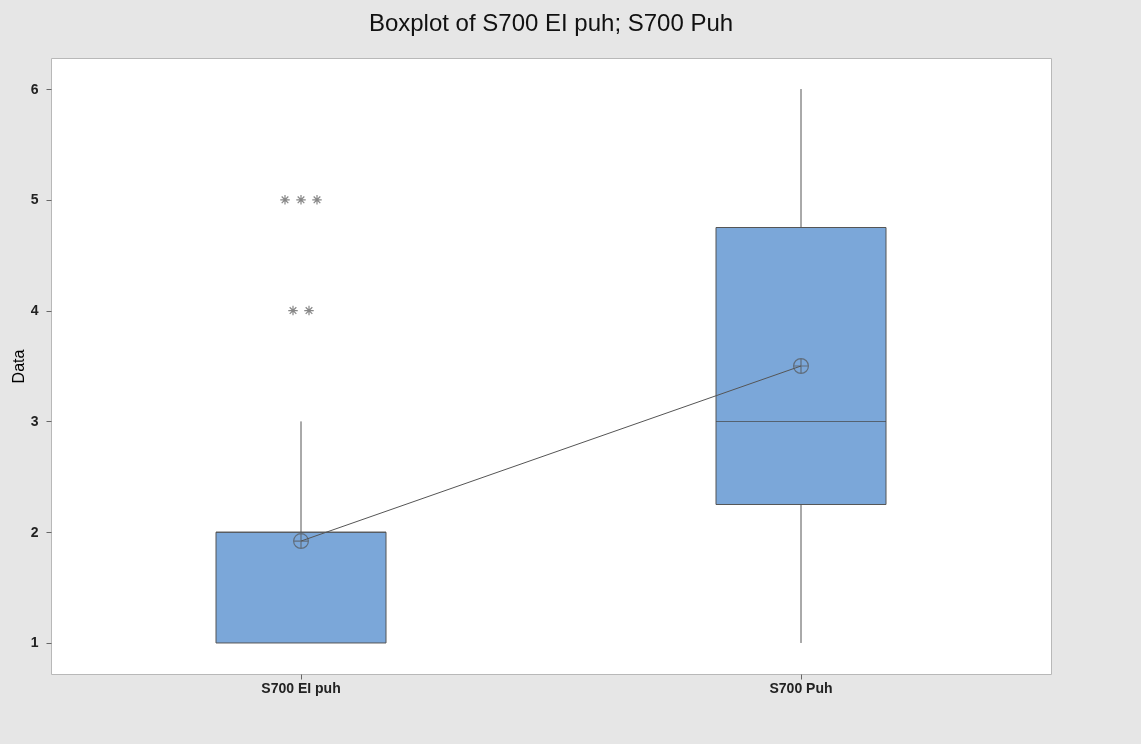 The width and height of the screenshot is (1141, 744). I want to click on y-tick-label: 1, so click(34, 642).